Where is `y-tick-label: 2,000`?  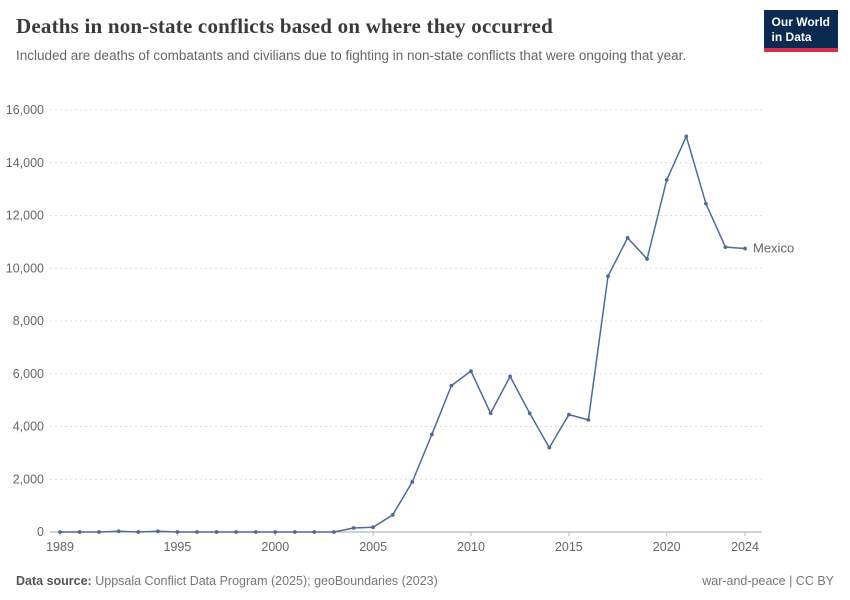
y-tick-label: 2,000 is located at coordinates (28, 479).